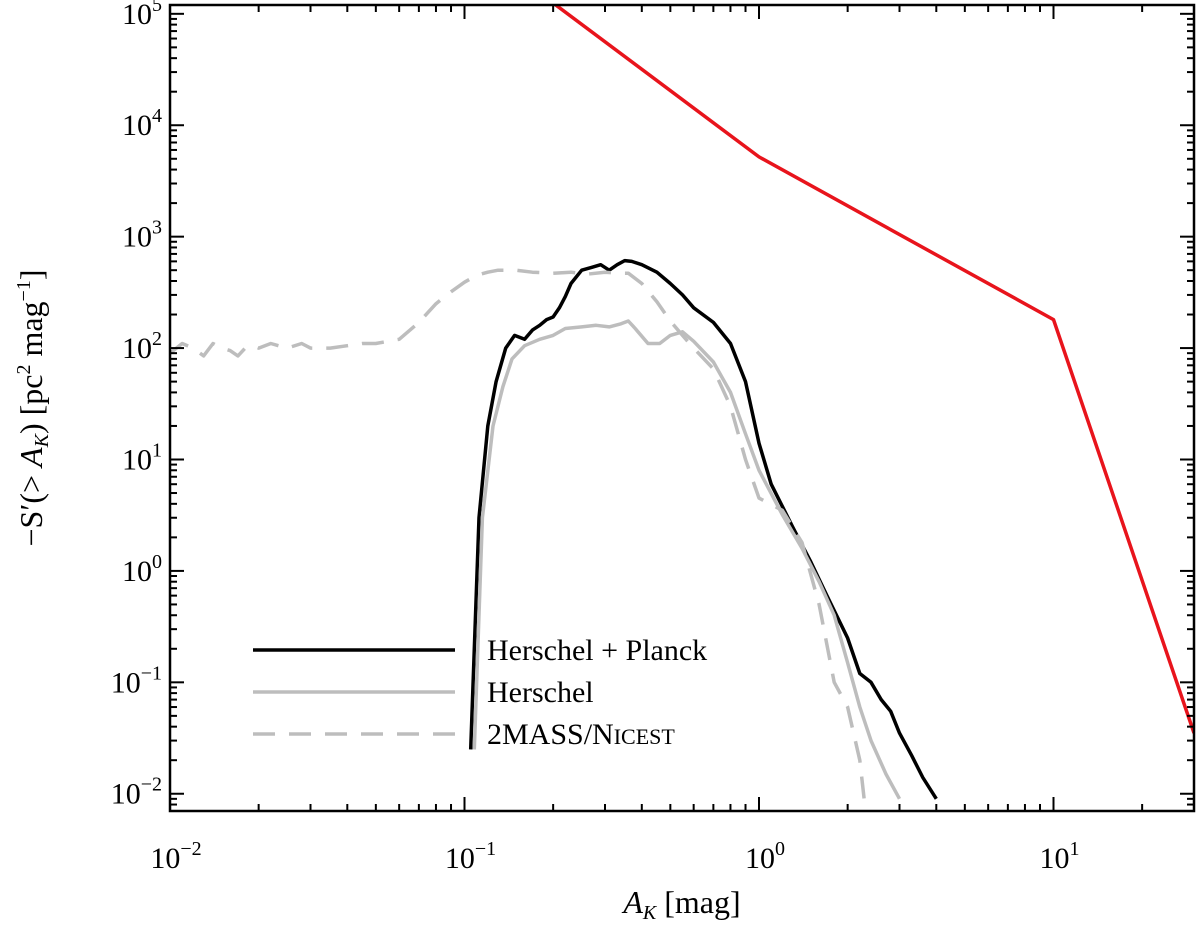  I want to click on y-tick-label: 10⁻¹, so click(136, 680).